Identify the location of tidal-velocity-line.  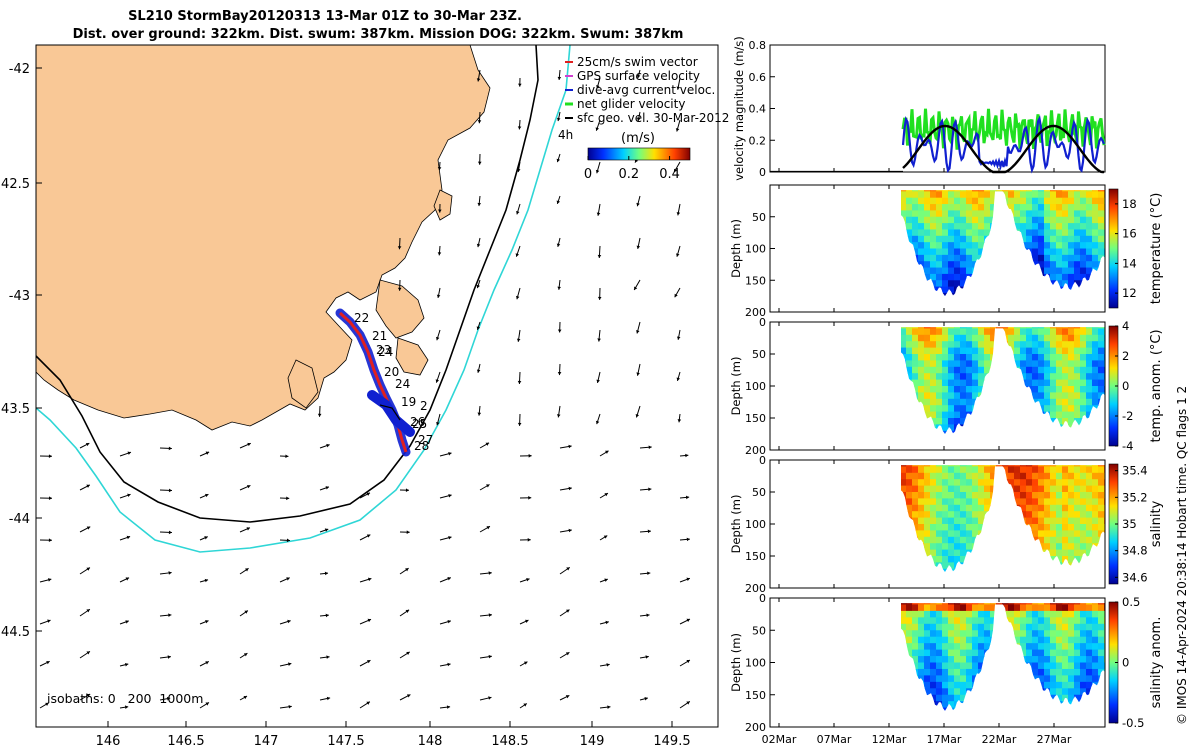
(1003, 149).